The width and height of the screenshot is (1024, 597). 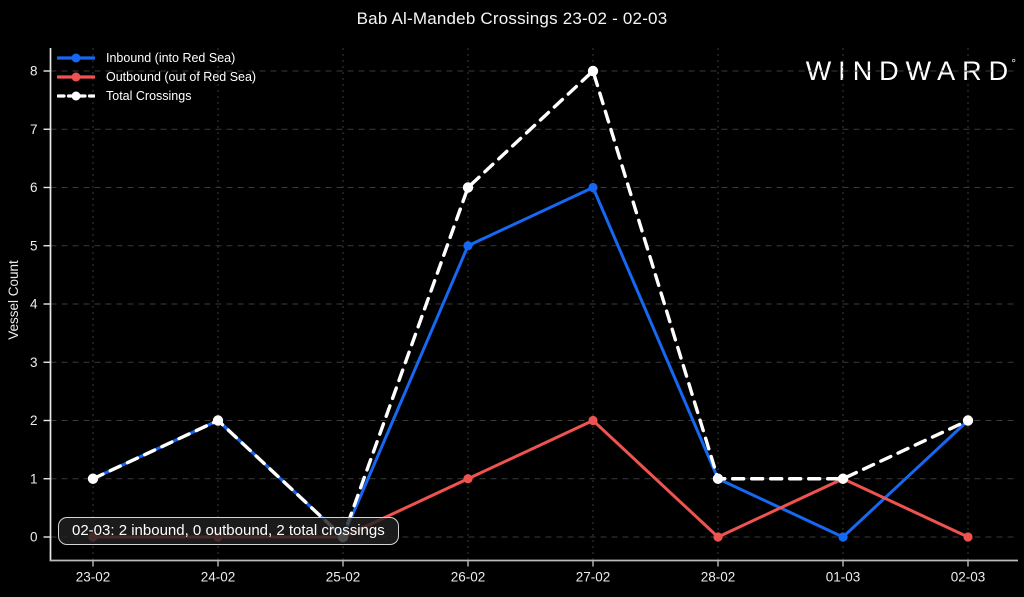 I want to click on legend-item-outbound: Outbound (out of Red Sea), so click(x=156, y=77).